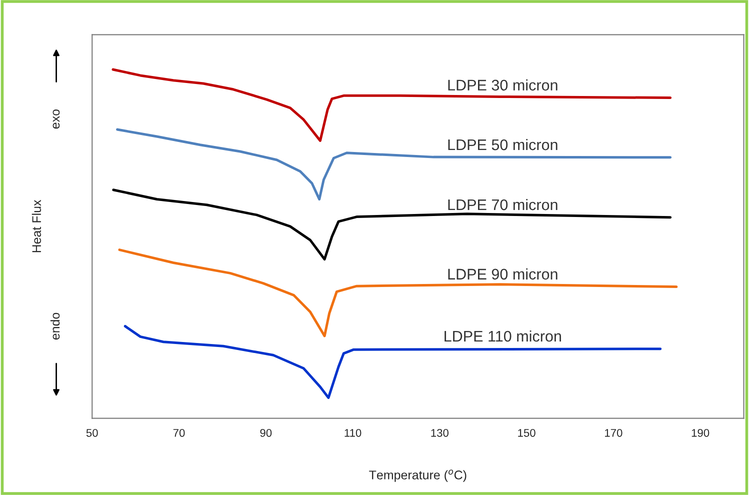 The width and height of the screenshot is (749, 495). What do you see at coordinates (527, 432) in the screenshot?
I see `x-tick-label: 150` at bounding box center [527, 432].